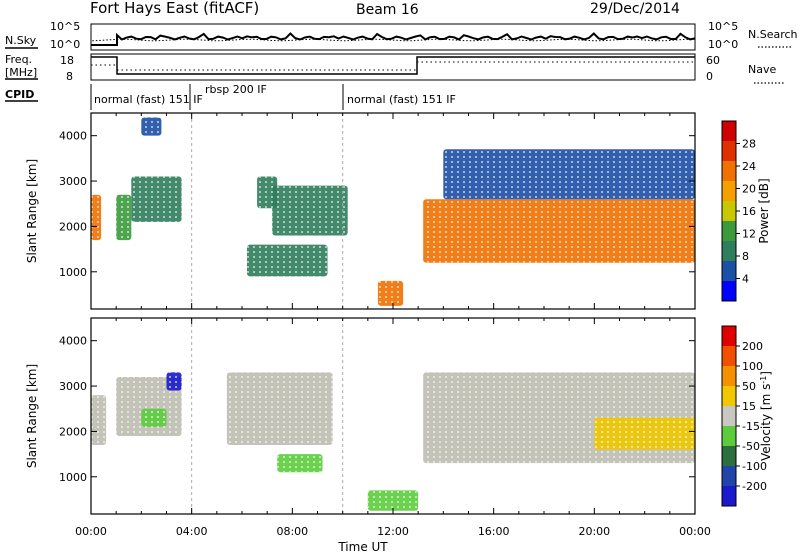 This screenshot has width=800, height=558. What do you see at coordinates (65, 26) in the screenshot?
I see `noise-left-tick-high: 10^5` at bounding box center [65, 26].